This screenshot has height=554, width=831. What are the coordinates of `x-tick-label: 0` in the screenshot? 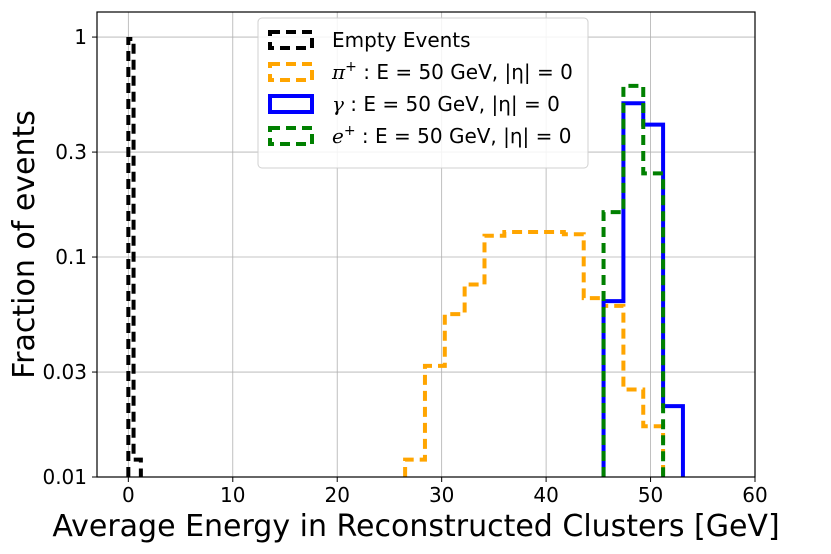 It's located at (128, 495).